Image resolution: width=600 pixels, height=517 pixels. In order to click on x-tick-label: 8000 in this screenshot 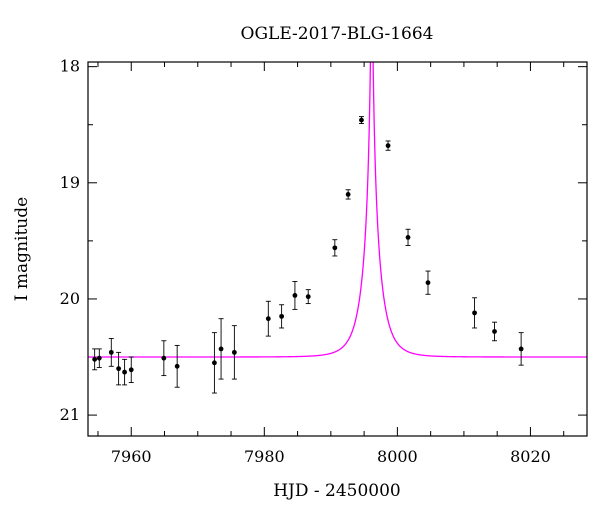, I will do `click(397, 456)`.